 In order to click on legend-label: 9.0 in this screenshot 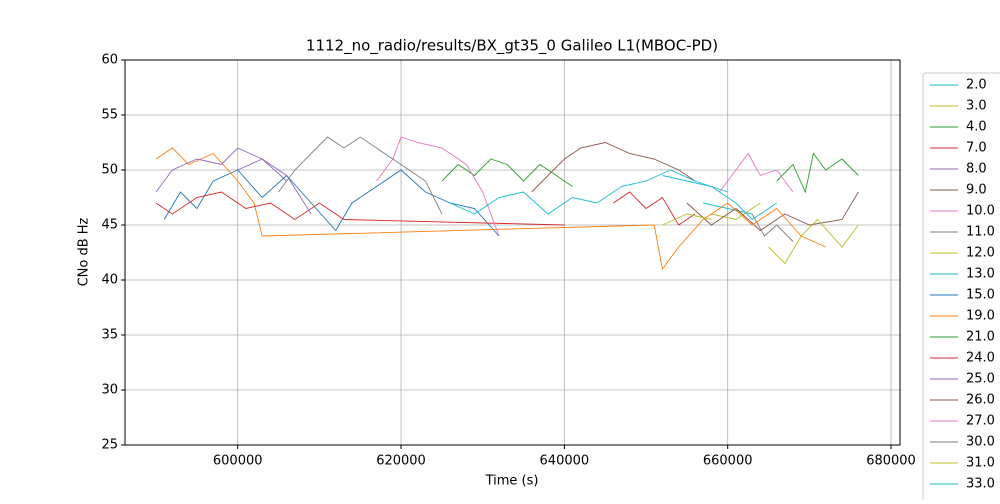, I will do `click(976, 190)`.